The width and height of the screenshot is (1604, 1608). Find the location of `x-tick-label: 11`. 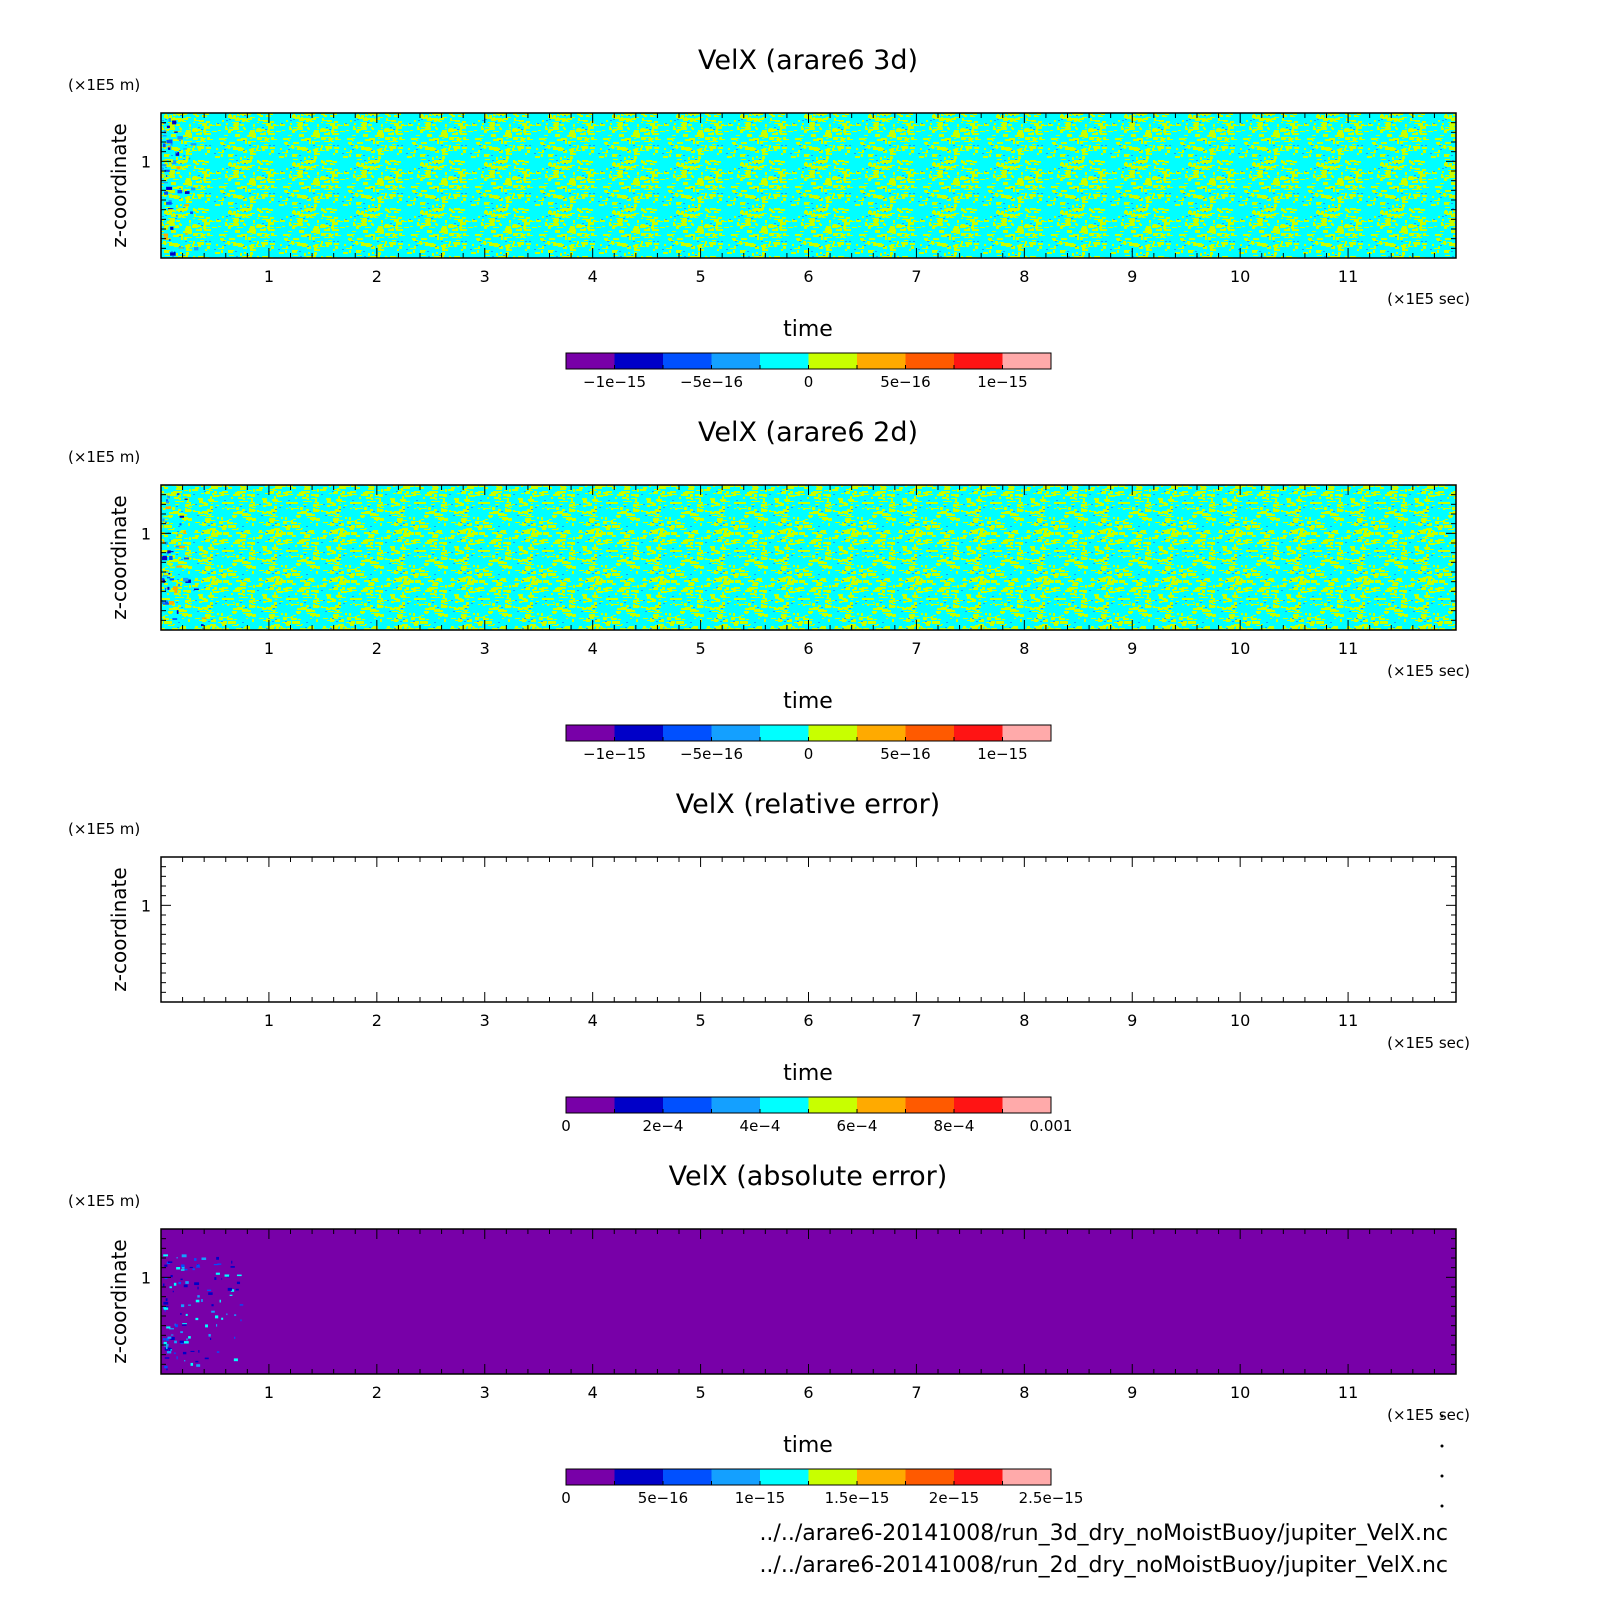

x-tick-label: 11 is located at coordinates (1348, 648).